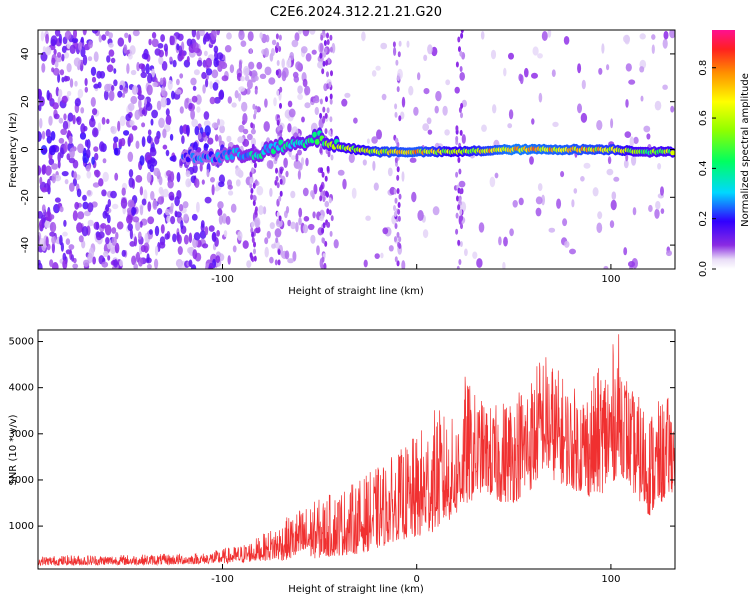 The width and height of the screenshot is (750, 604). Describe the element at coordinates (703, 219) in the screenshot. I see `colorbar-tick-label: 0.2` at that location.